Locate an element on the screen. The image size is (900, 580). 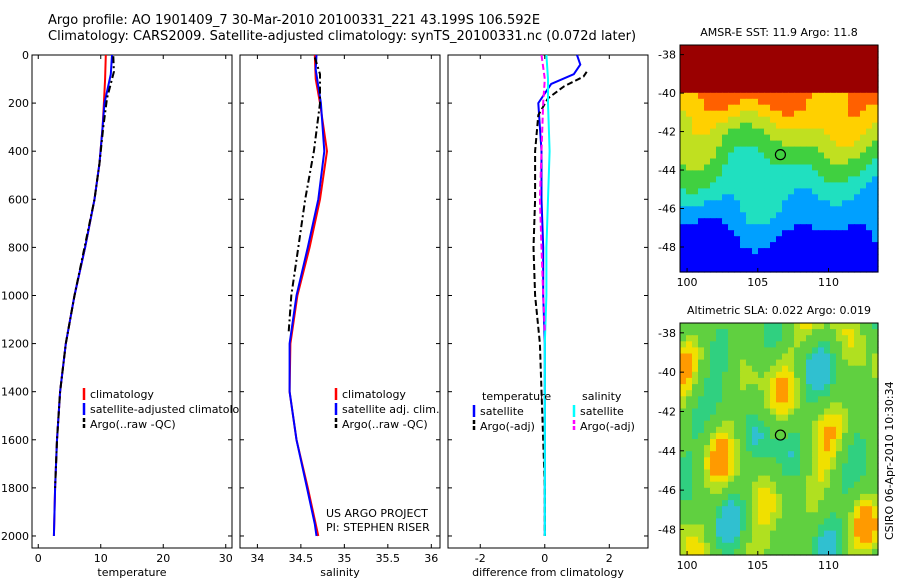
x-tick-label: 10 is located at coordinates (101, 558).